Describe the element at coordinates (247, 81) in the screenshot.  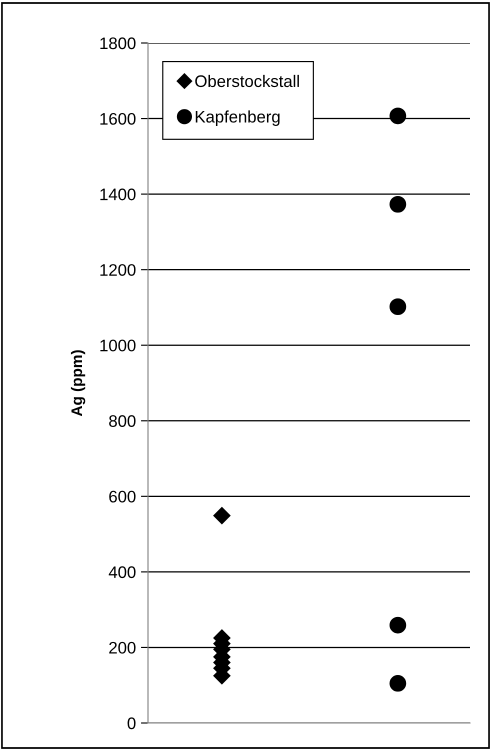
I see `legend-label: Oberstockstall` at that location.